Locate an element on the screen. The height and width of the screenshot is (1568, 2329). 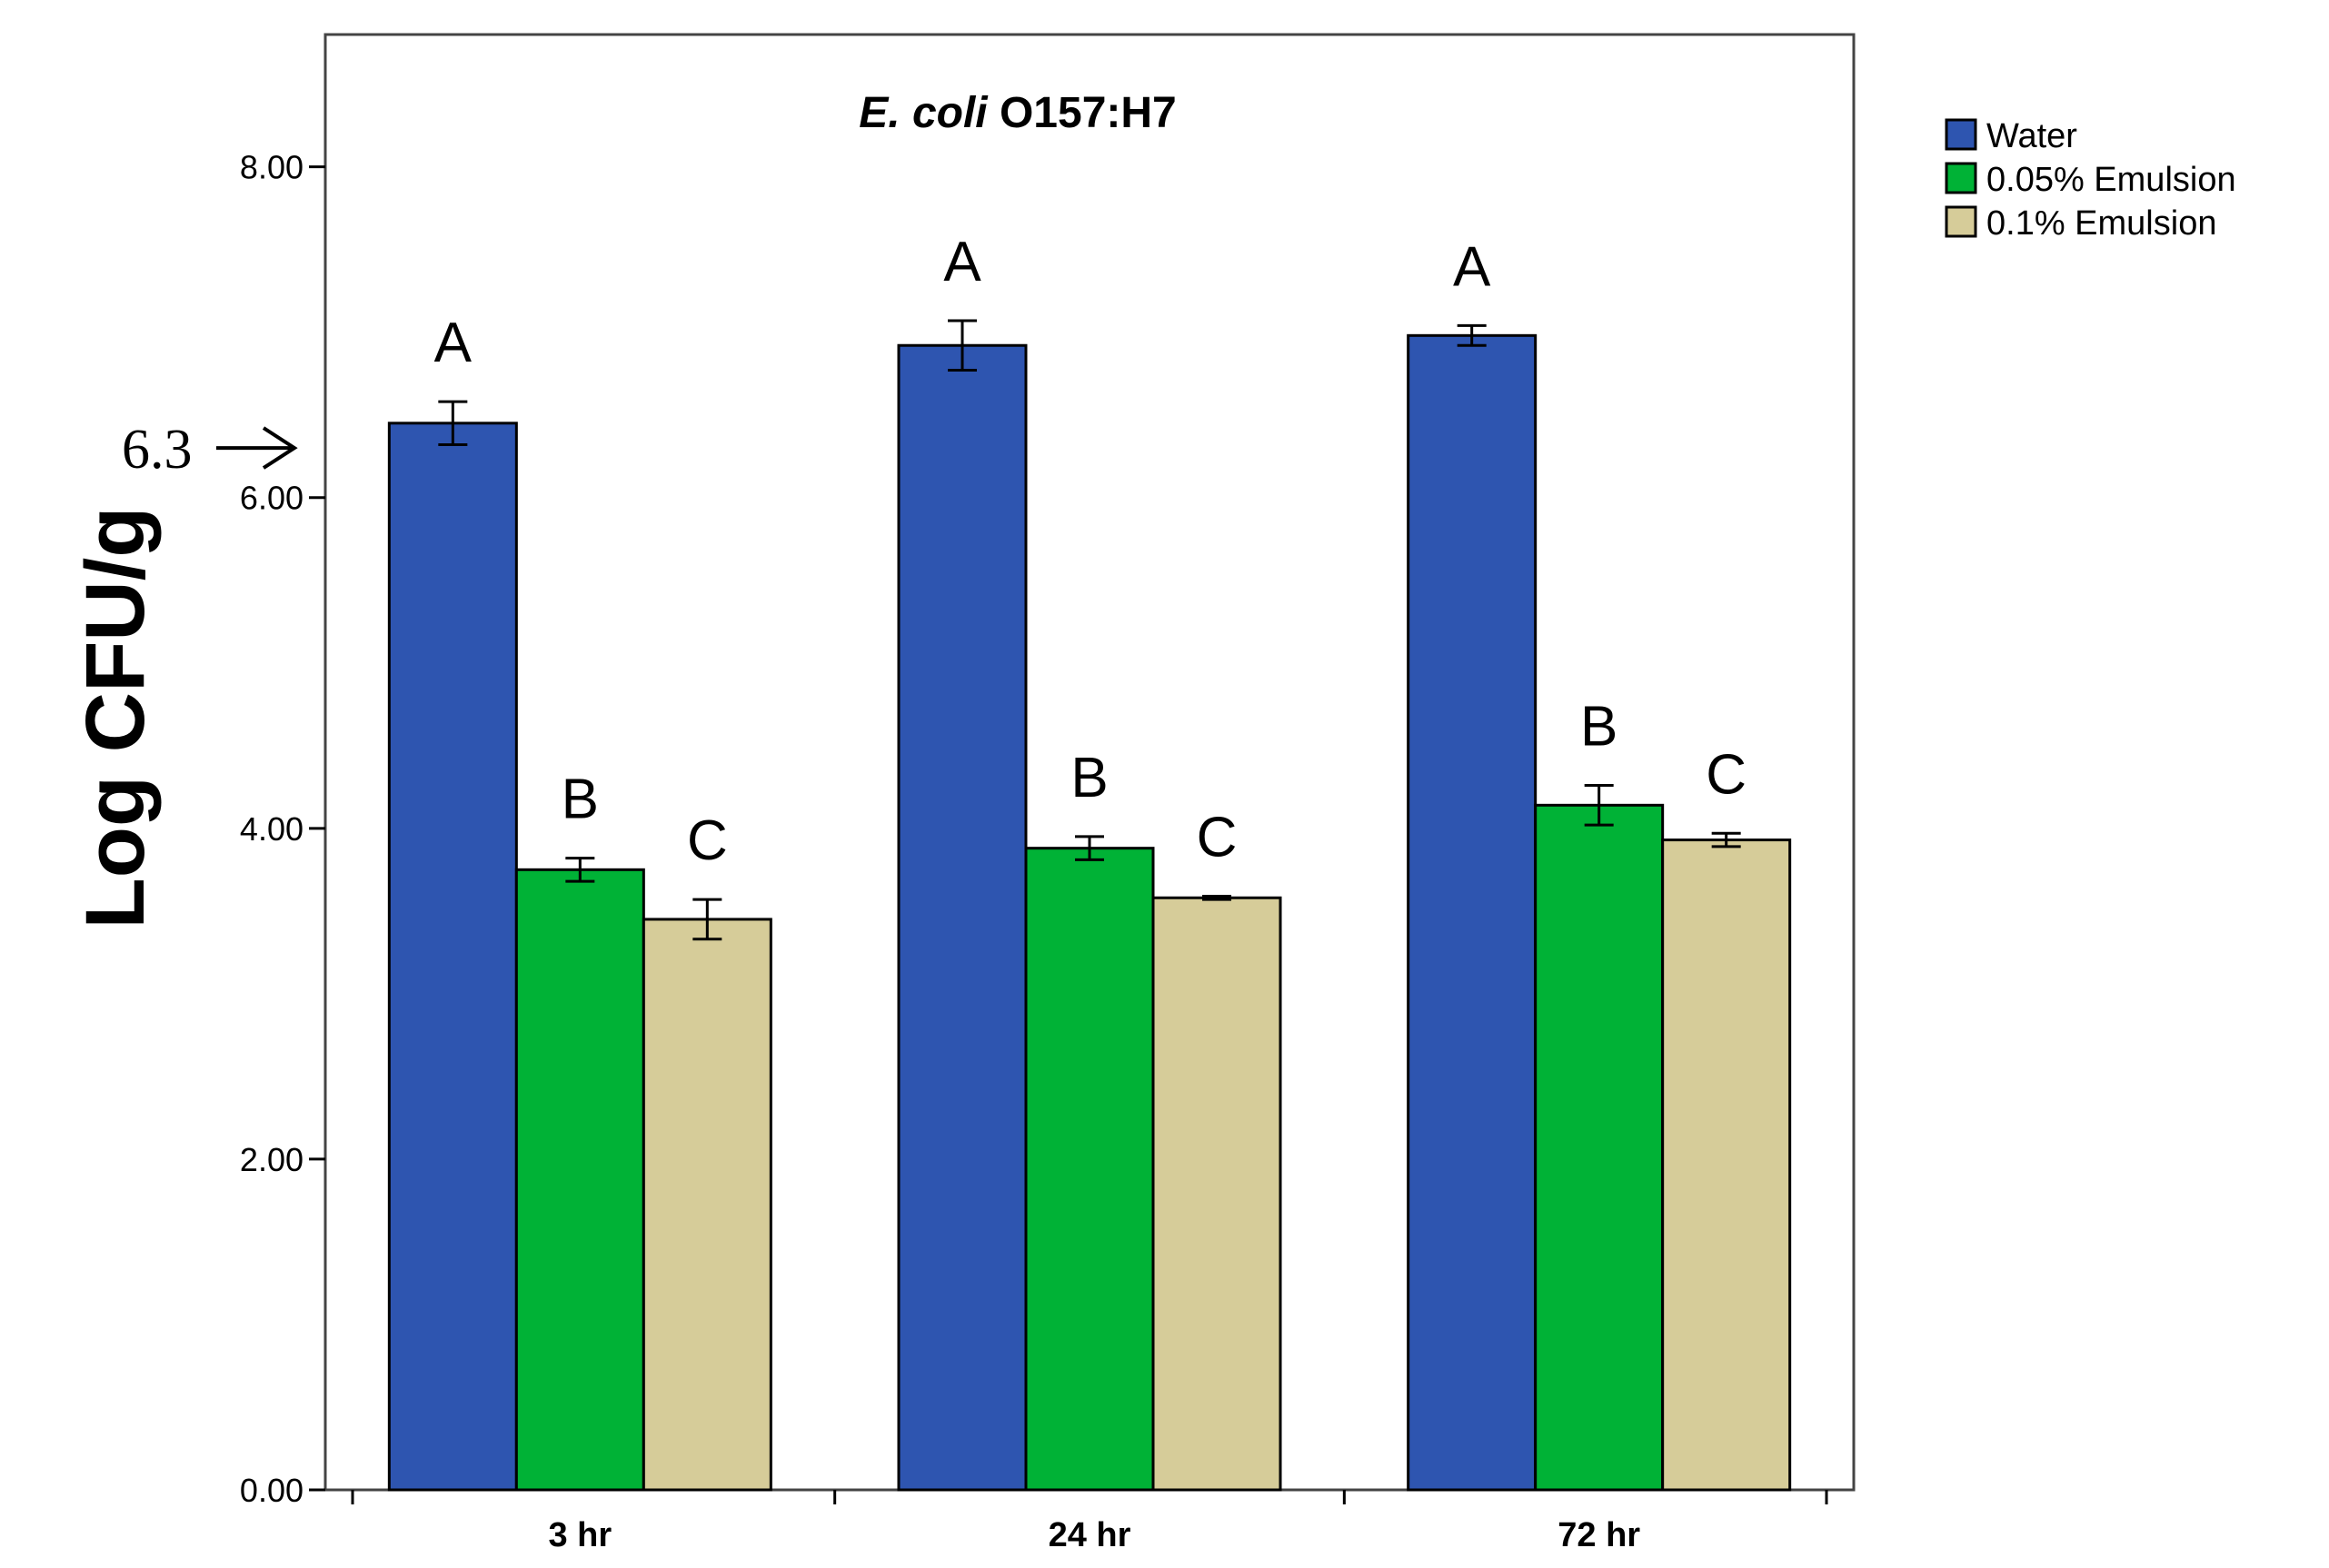
chart-title-italic: E. coli is located at coordinates (924, 113).